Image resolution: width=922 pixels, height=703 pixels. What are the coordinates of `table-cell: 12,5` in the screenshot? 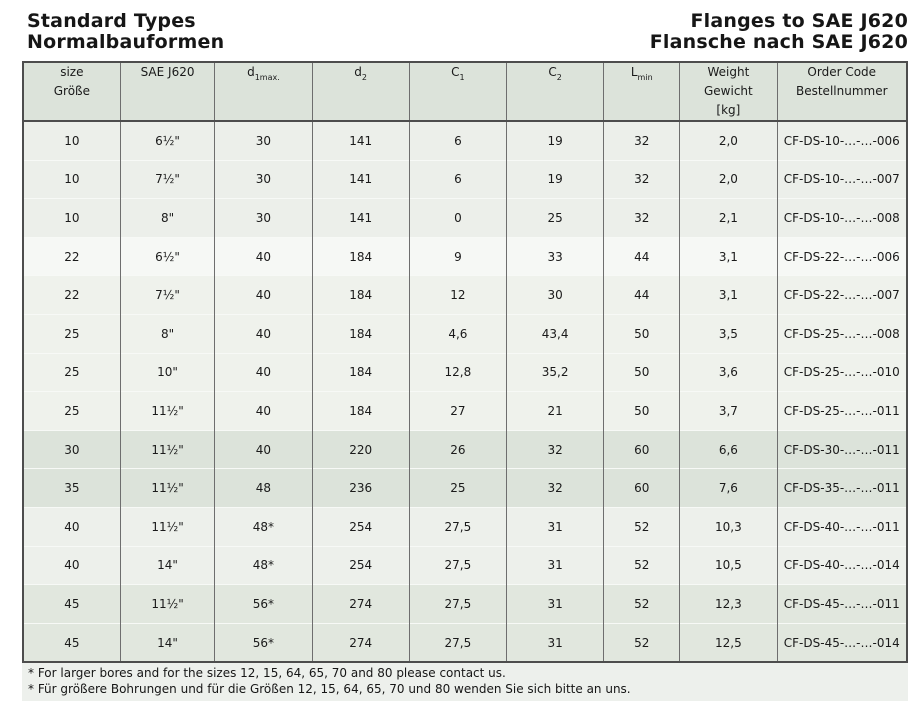 It's located at (728, 642).